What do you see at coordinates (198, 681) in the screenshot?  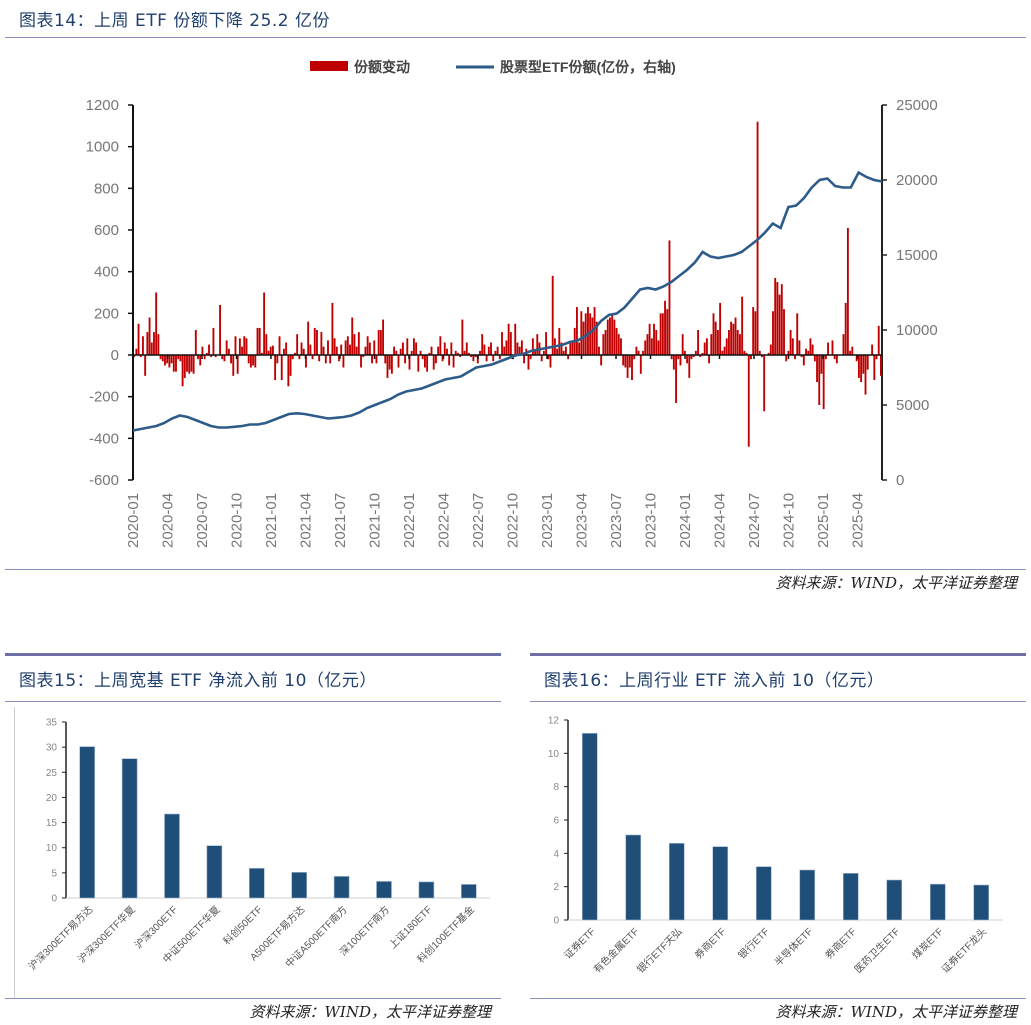 I see `chart15-title: 图表15：上周宽基 ETF 净流入前 10（亿元）` at bounding box center [198, 681].